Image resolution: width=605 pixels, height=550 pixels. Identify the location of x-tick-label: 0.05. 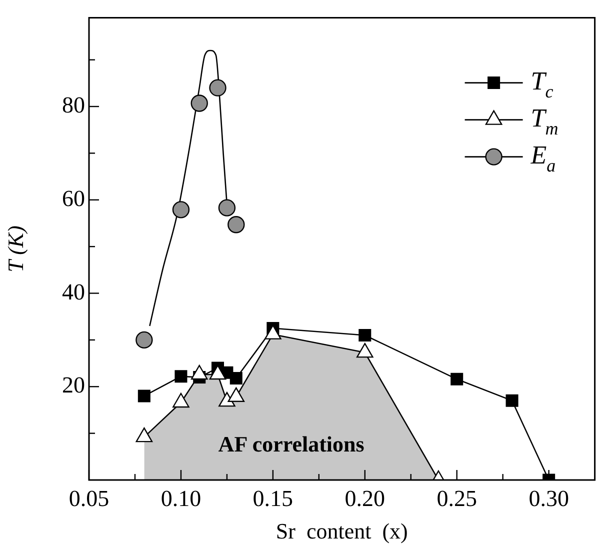
(89, 498).